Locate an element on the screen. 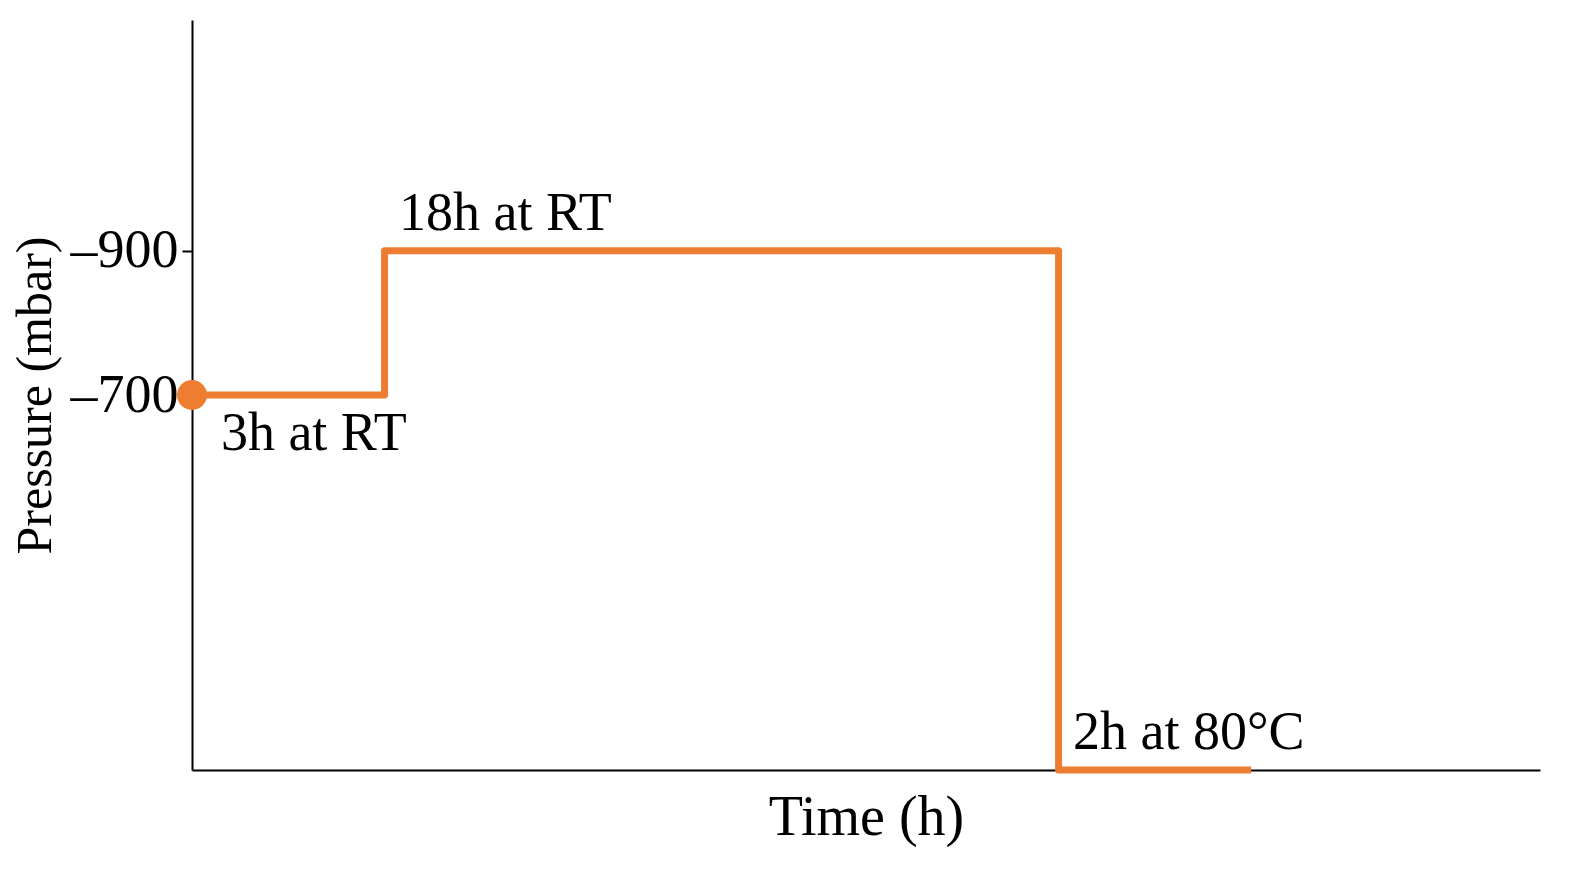 The width and height of the screenshot is (1578, 873). annotation: 2h at 80°C is located at coordinates (1189, 731).